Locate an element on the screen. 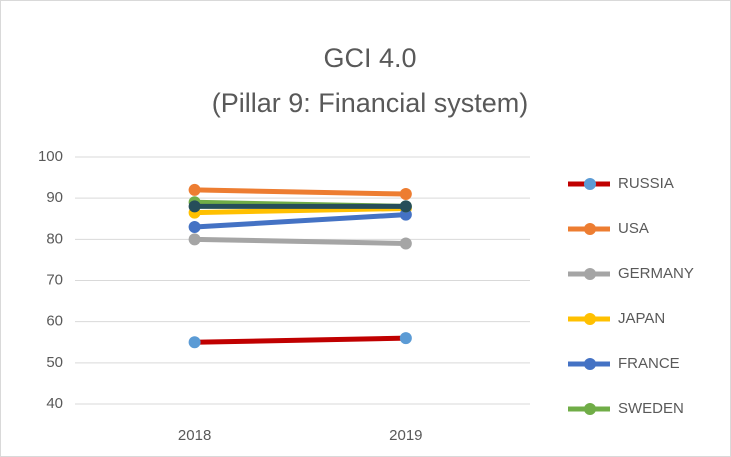 Image resolution: width=731 pixels, height=457 pixels. y-tick-label: 90 is located at coordinates (54, 197).